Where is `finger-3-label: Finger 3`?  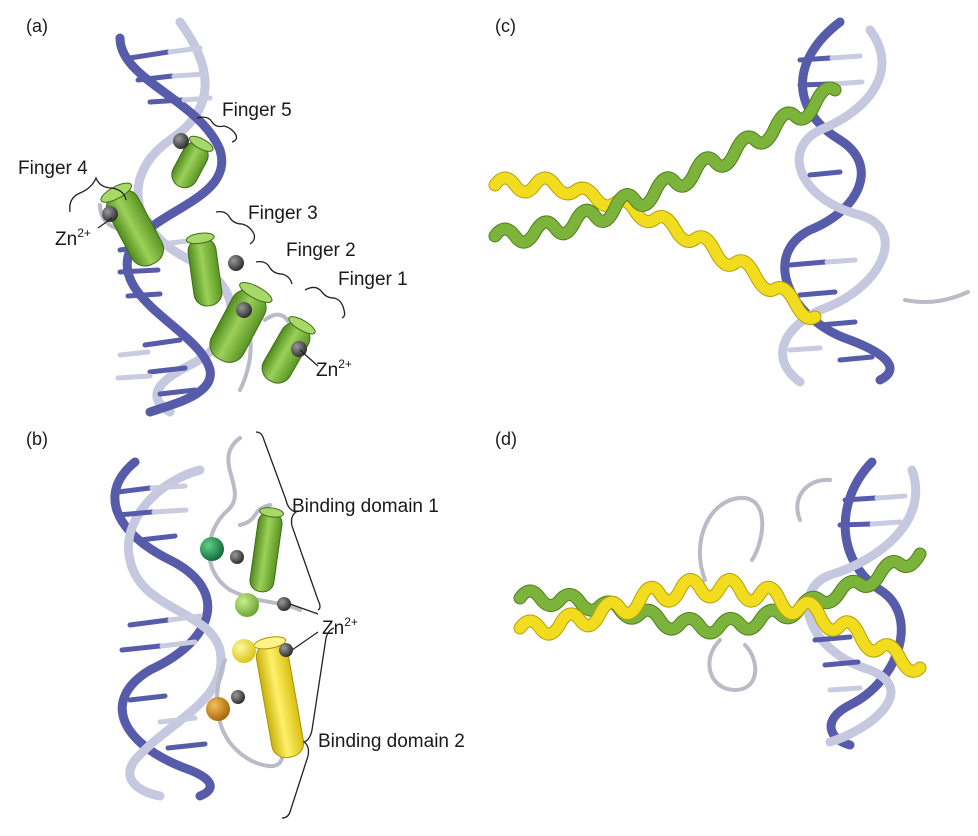
finger-3-label: Finger 3 is located at coordinates (283, 213).